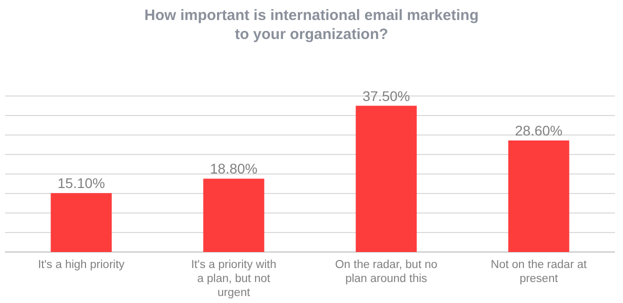  What do you see at coordinates (81, 265) in the screenshot?
I see `x-tick-label: It's a high priority` at bounding box center [81, 265].